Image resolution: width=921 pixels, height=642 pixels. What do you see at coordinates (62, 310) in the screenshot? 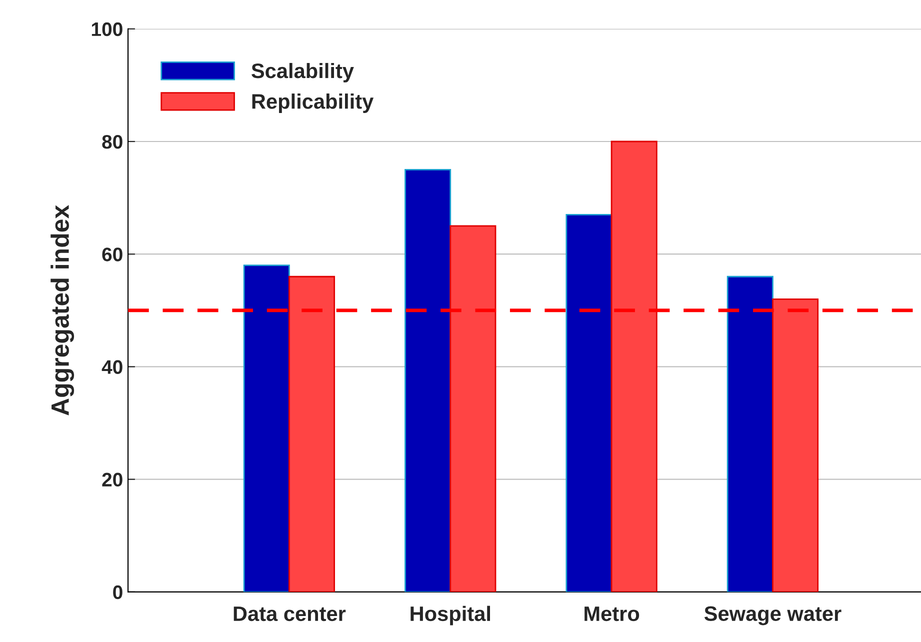
I see `y-axis-title: Aggregated index` at bounding box center [62, 310].